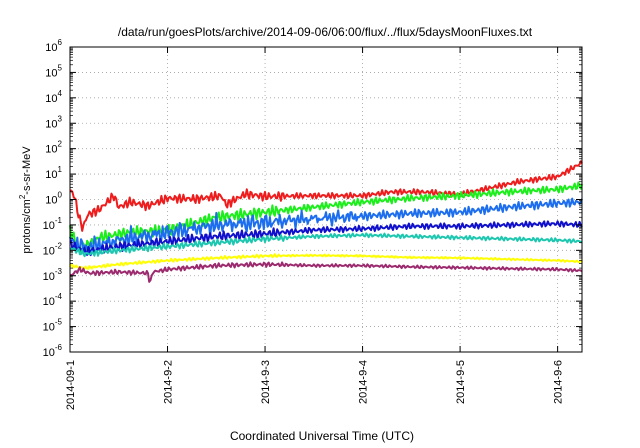 The width and height of the screenshot is (640, 448). I want to click on y-tick-label: 10⁻⁶, so click(53, 351).